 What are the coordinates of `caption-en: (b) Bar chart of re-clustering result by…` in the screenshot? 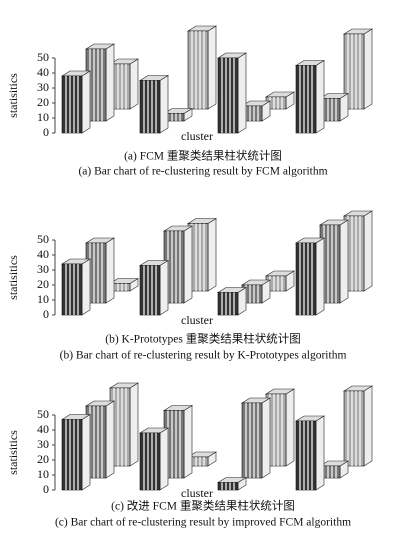 It's located at (203, 356).